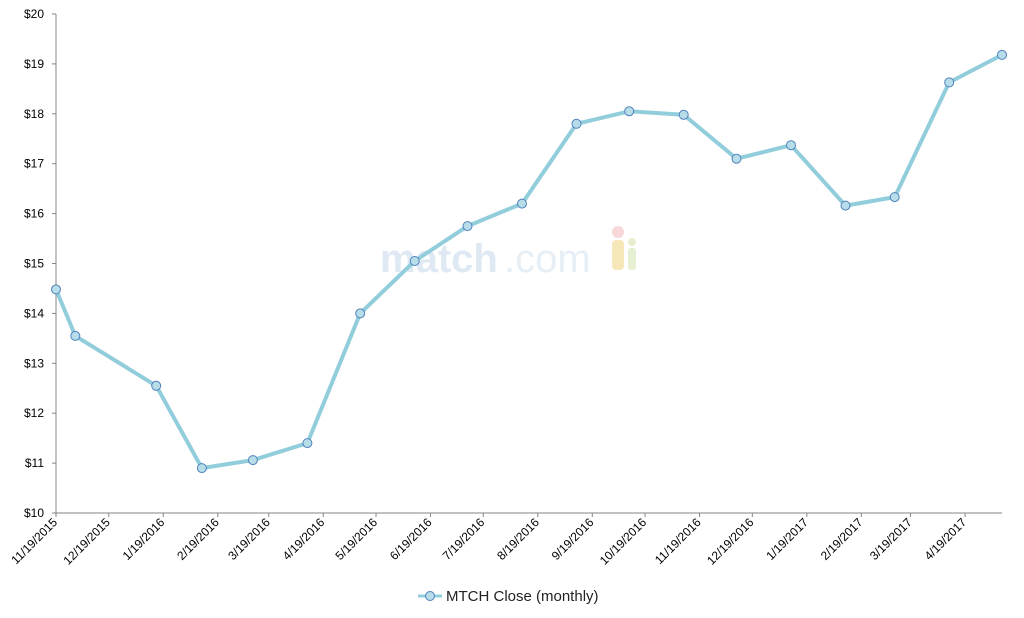 This screenshot has height=618, width=1024. What do you see at coordinates (34, 14) in the screenshot?
I see `y-tick-label: $20` at bounding box center [34, 14].